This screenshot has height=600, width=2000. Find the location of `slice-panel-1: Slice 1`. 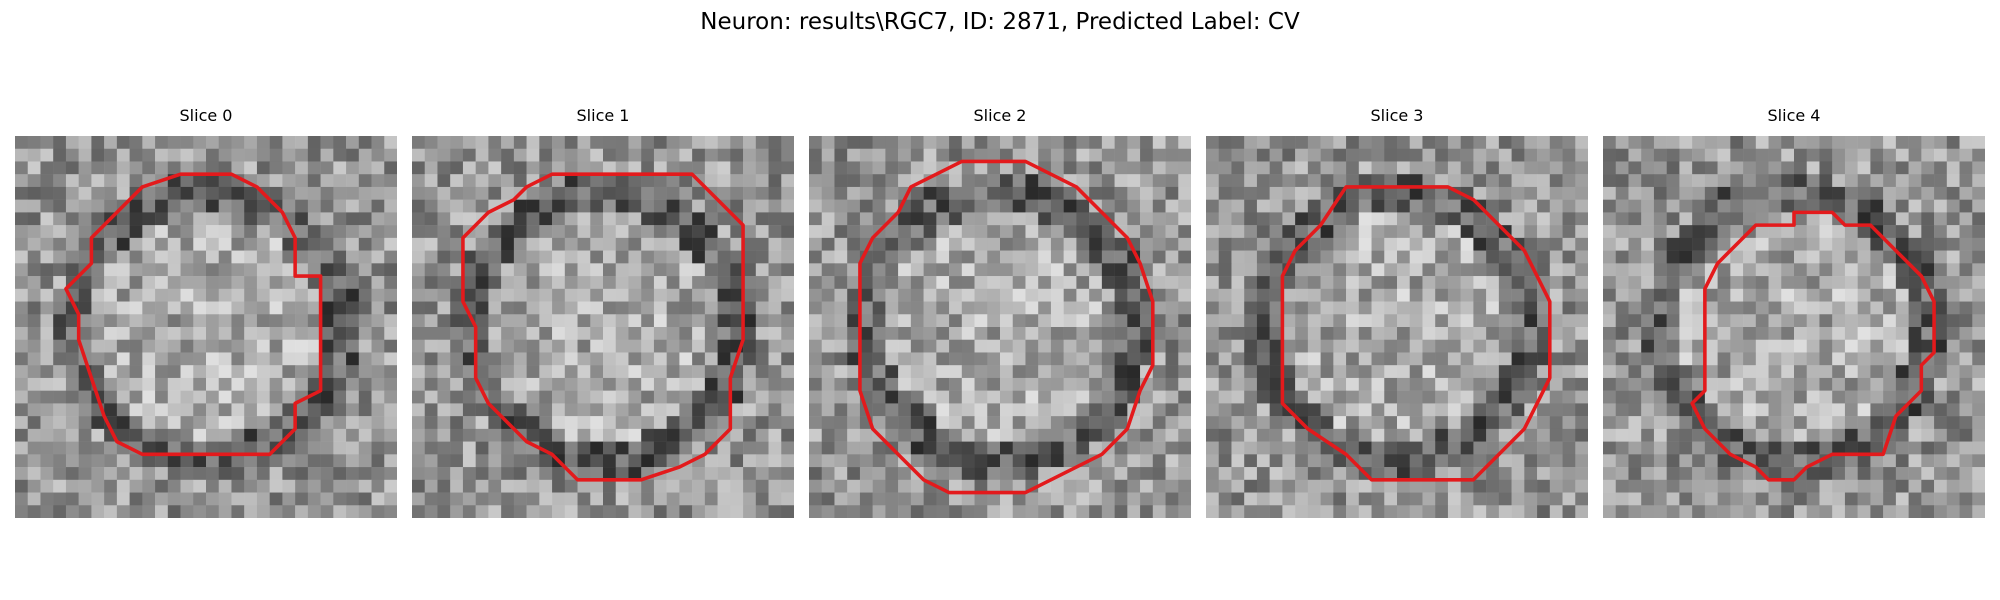

slice-panel-1: Slice 1 is located at coordinates (603, 312).